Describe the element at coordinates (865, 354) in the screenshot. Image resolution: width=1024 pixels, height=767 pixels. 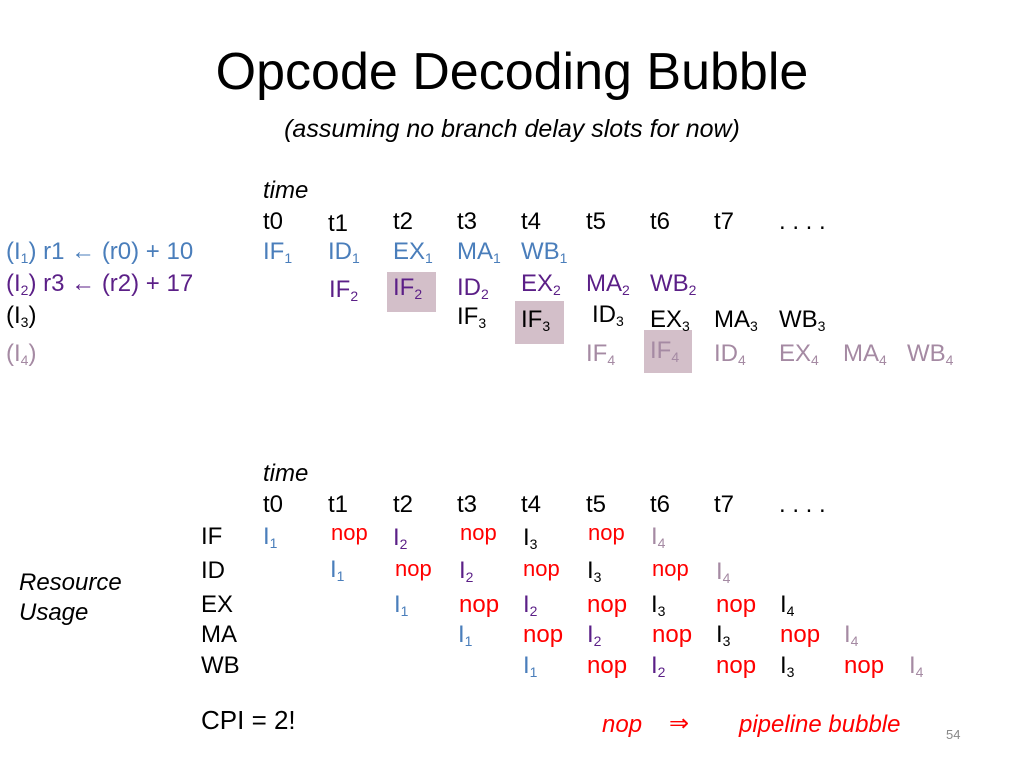
I see `stage-ma4: MA4` at that location.